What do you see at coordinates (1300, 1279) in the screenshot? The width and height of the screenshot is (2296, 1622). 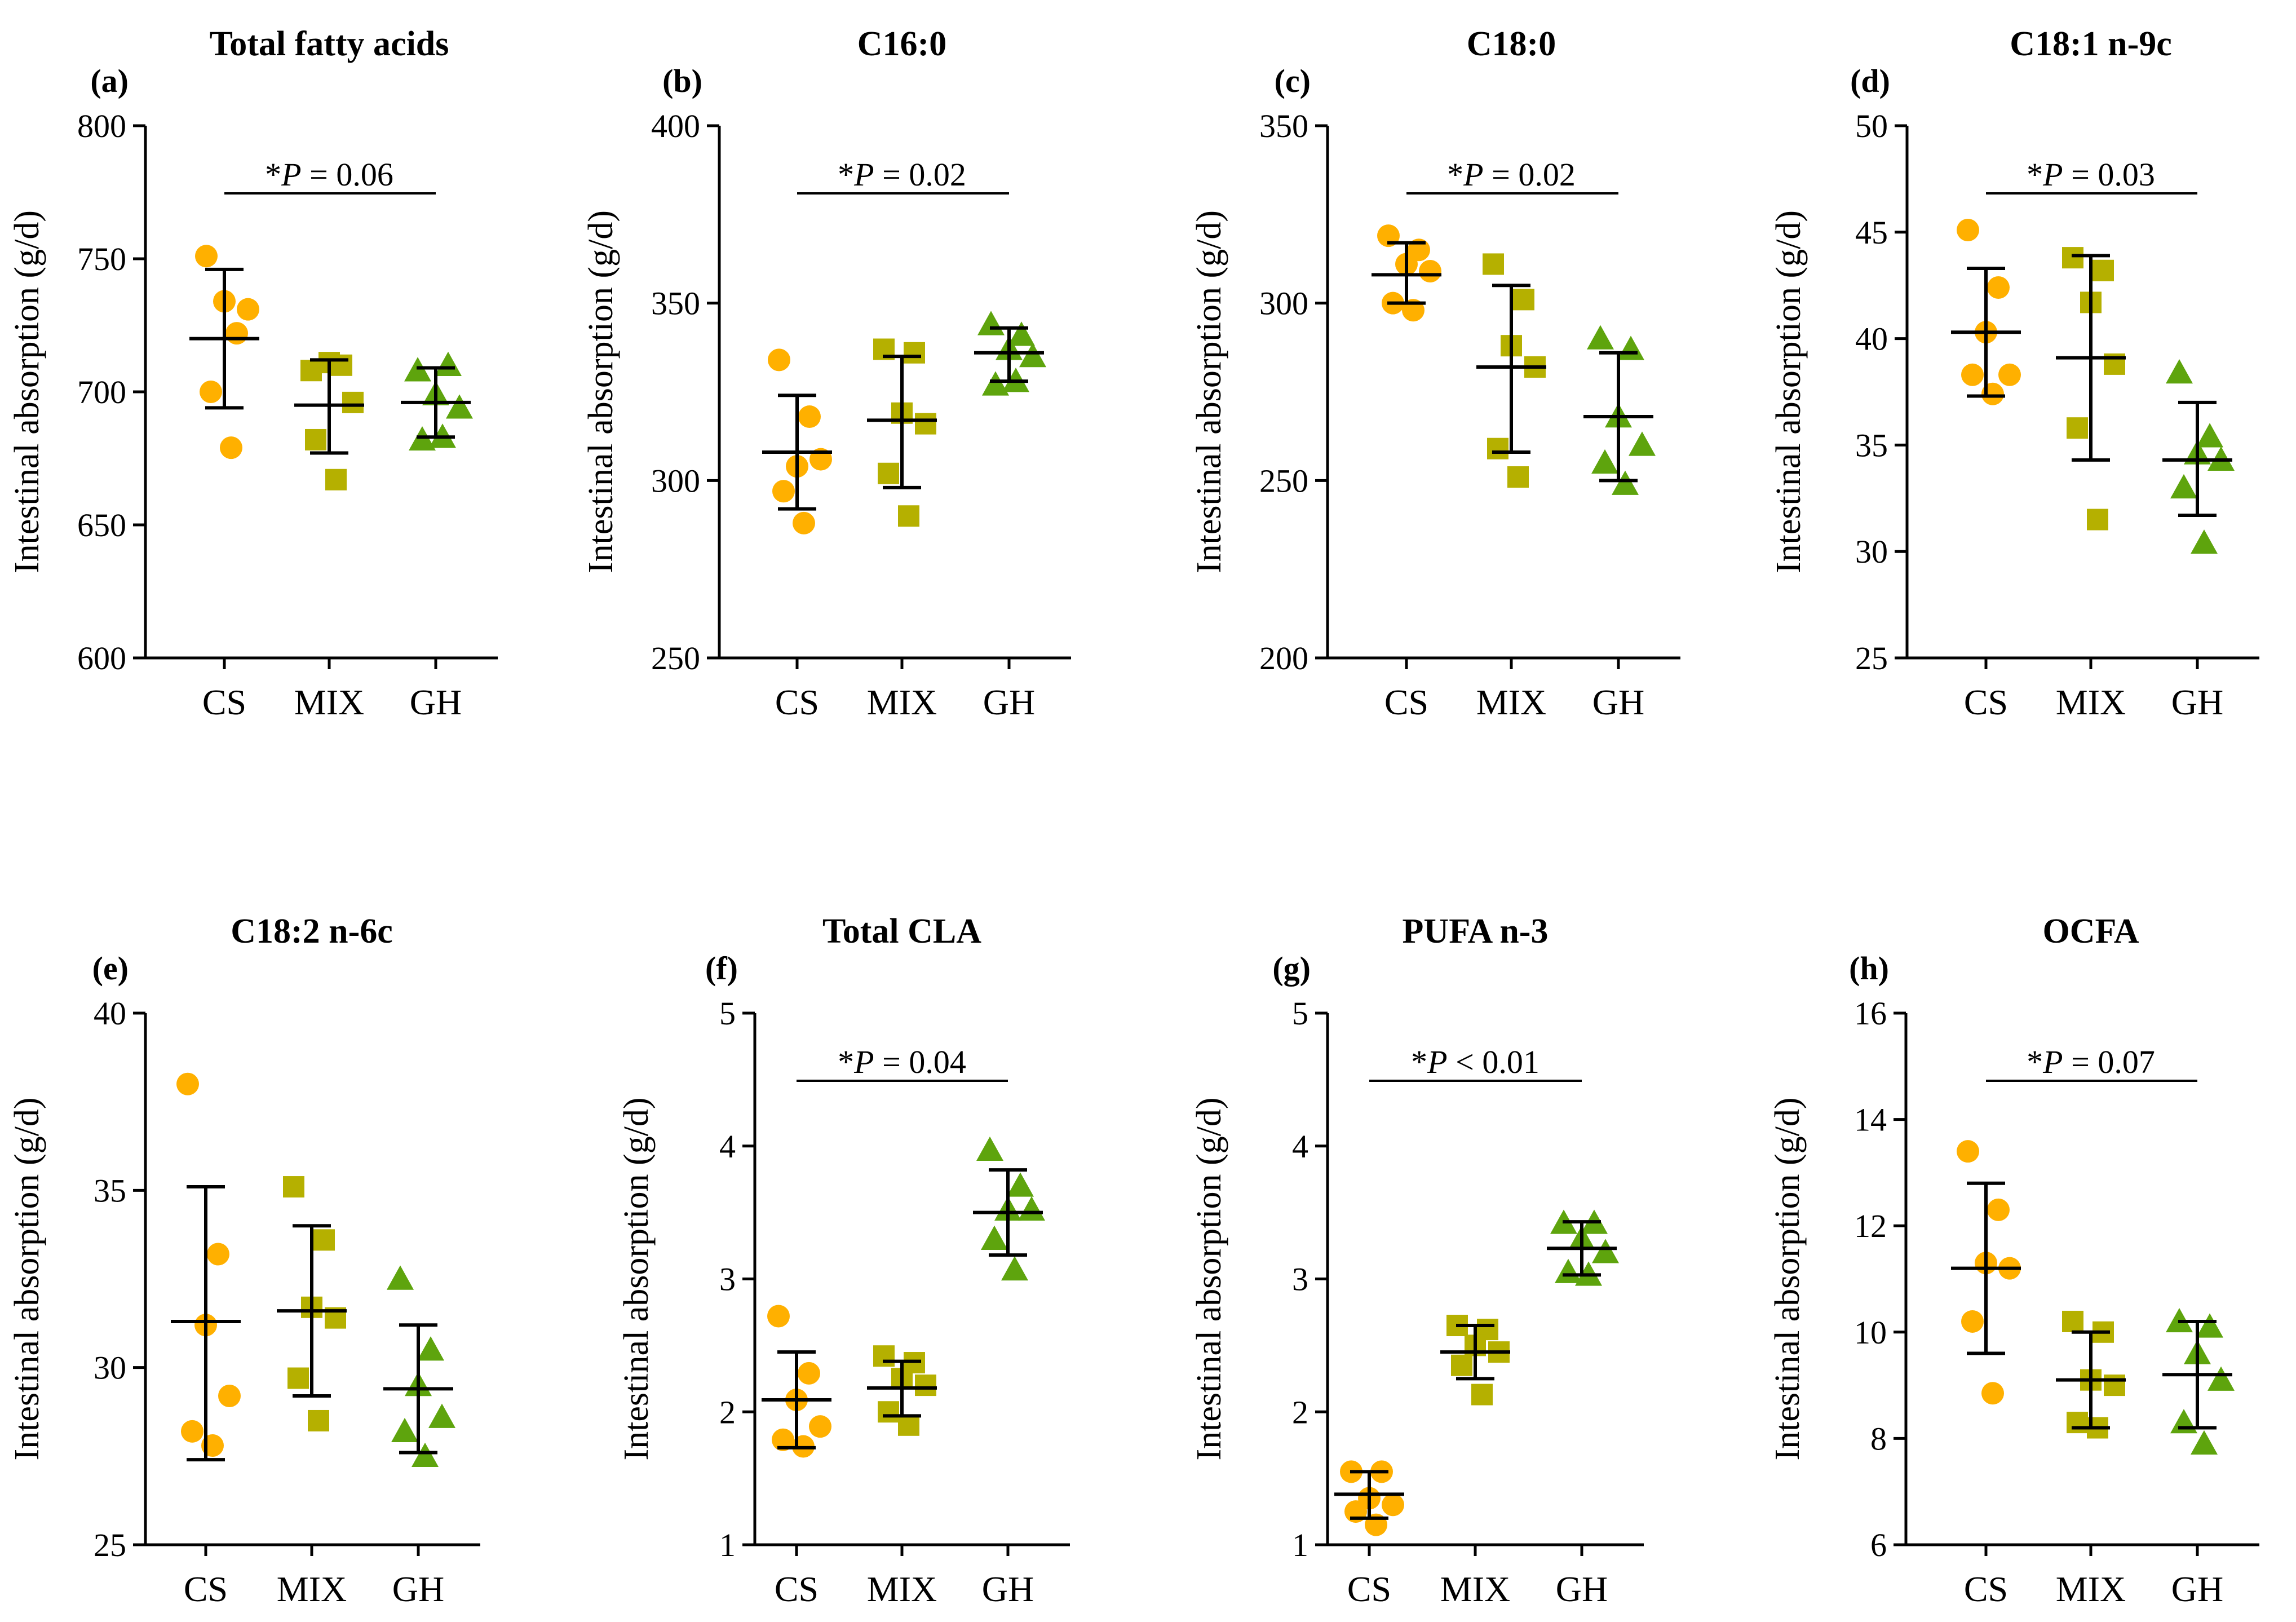 I see `y-tick-label: 3` at bounding box center [1300, 1279].